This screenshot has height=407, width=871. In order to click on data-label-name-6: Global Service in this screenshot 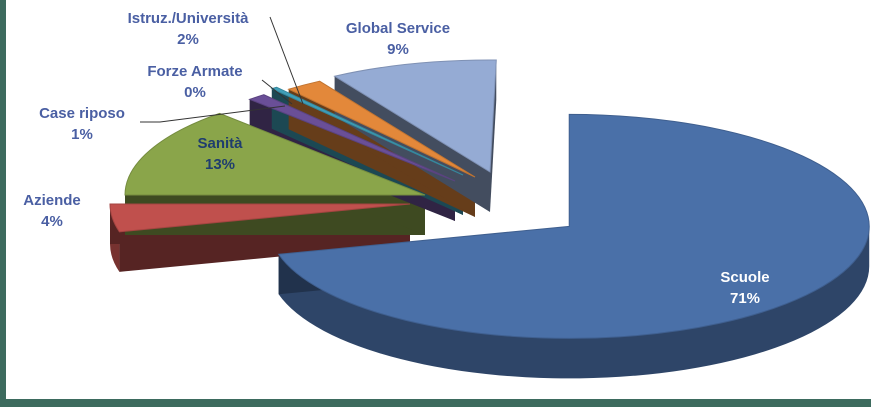, I will do `click(398, 28)`.